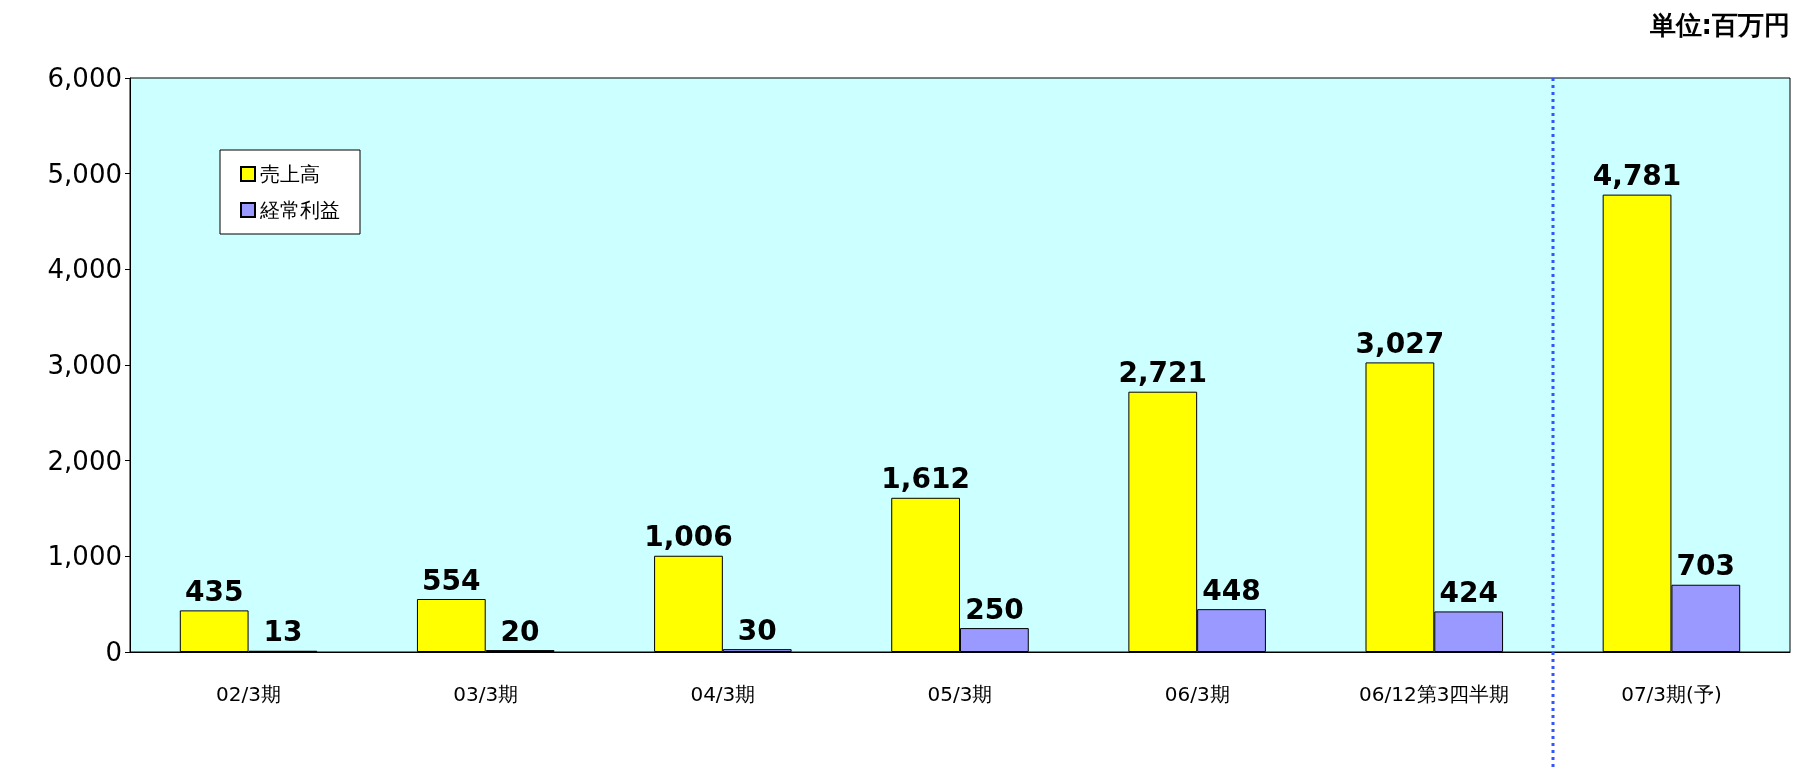 This screenshot has height=773, width=1810. I want to click on y-tick-label: 6,000, so click(84, 78).